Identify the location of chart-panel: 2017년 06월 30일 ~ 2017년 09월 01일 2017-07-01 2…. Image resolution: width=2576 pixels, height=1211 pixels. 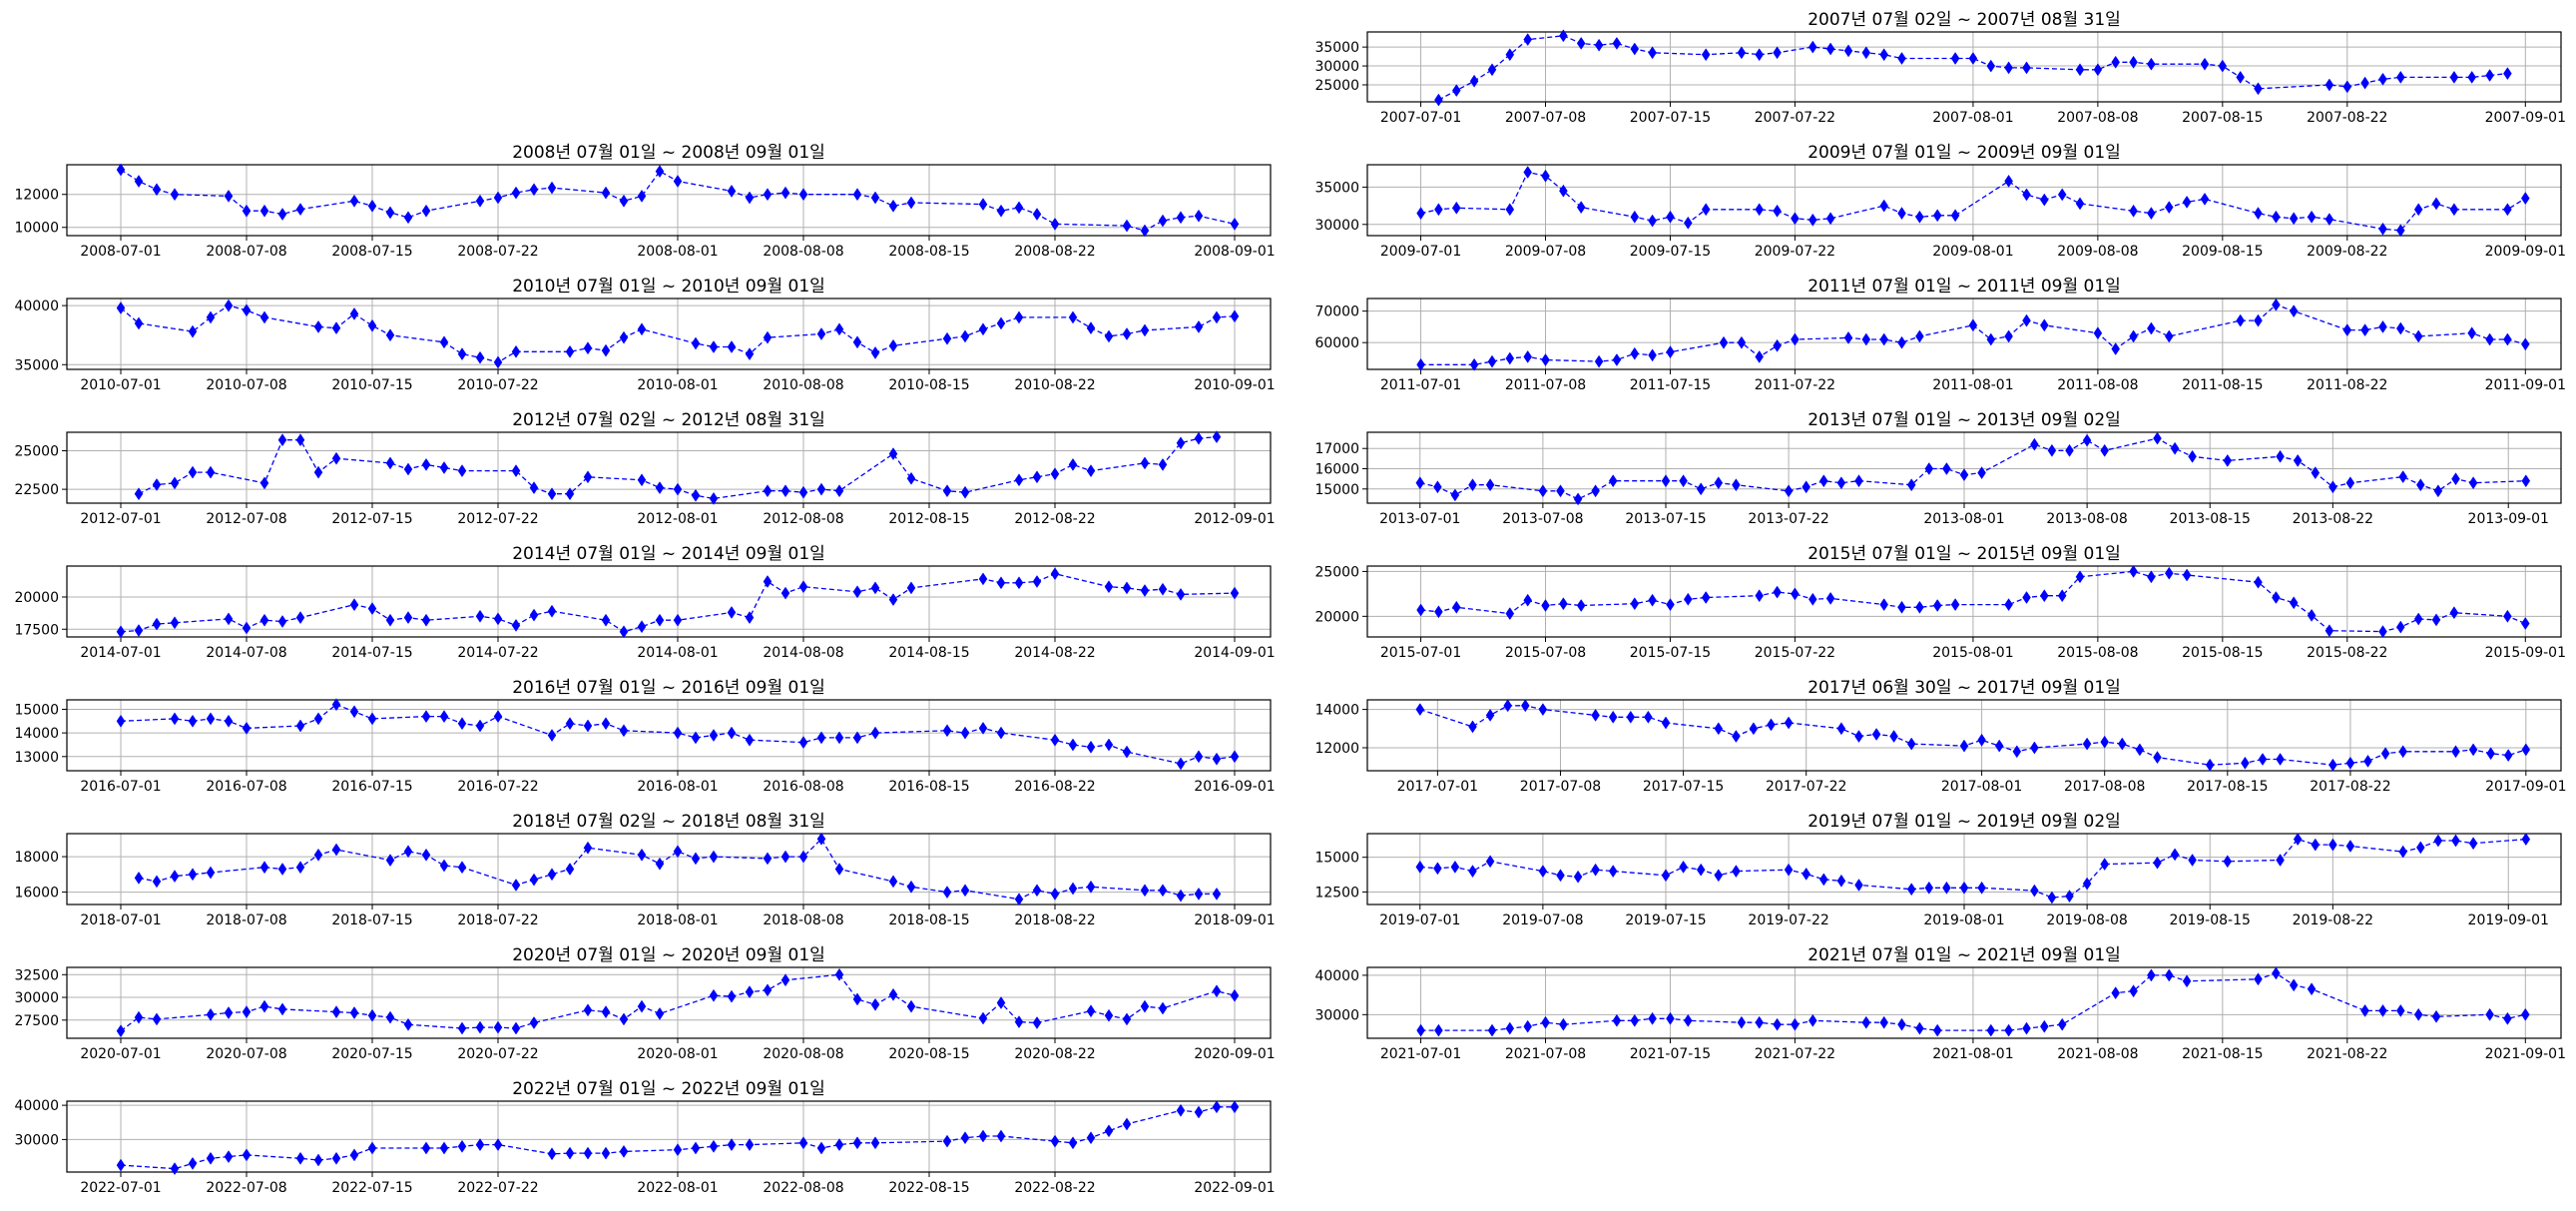
(1940, 736).